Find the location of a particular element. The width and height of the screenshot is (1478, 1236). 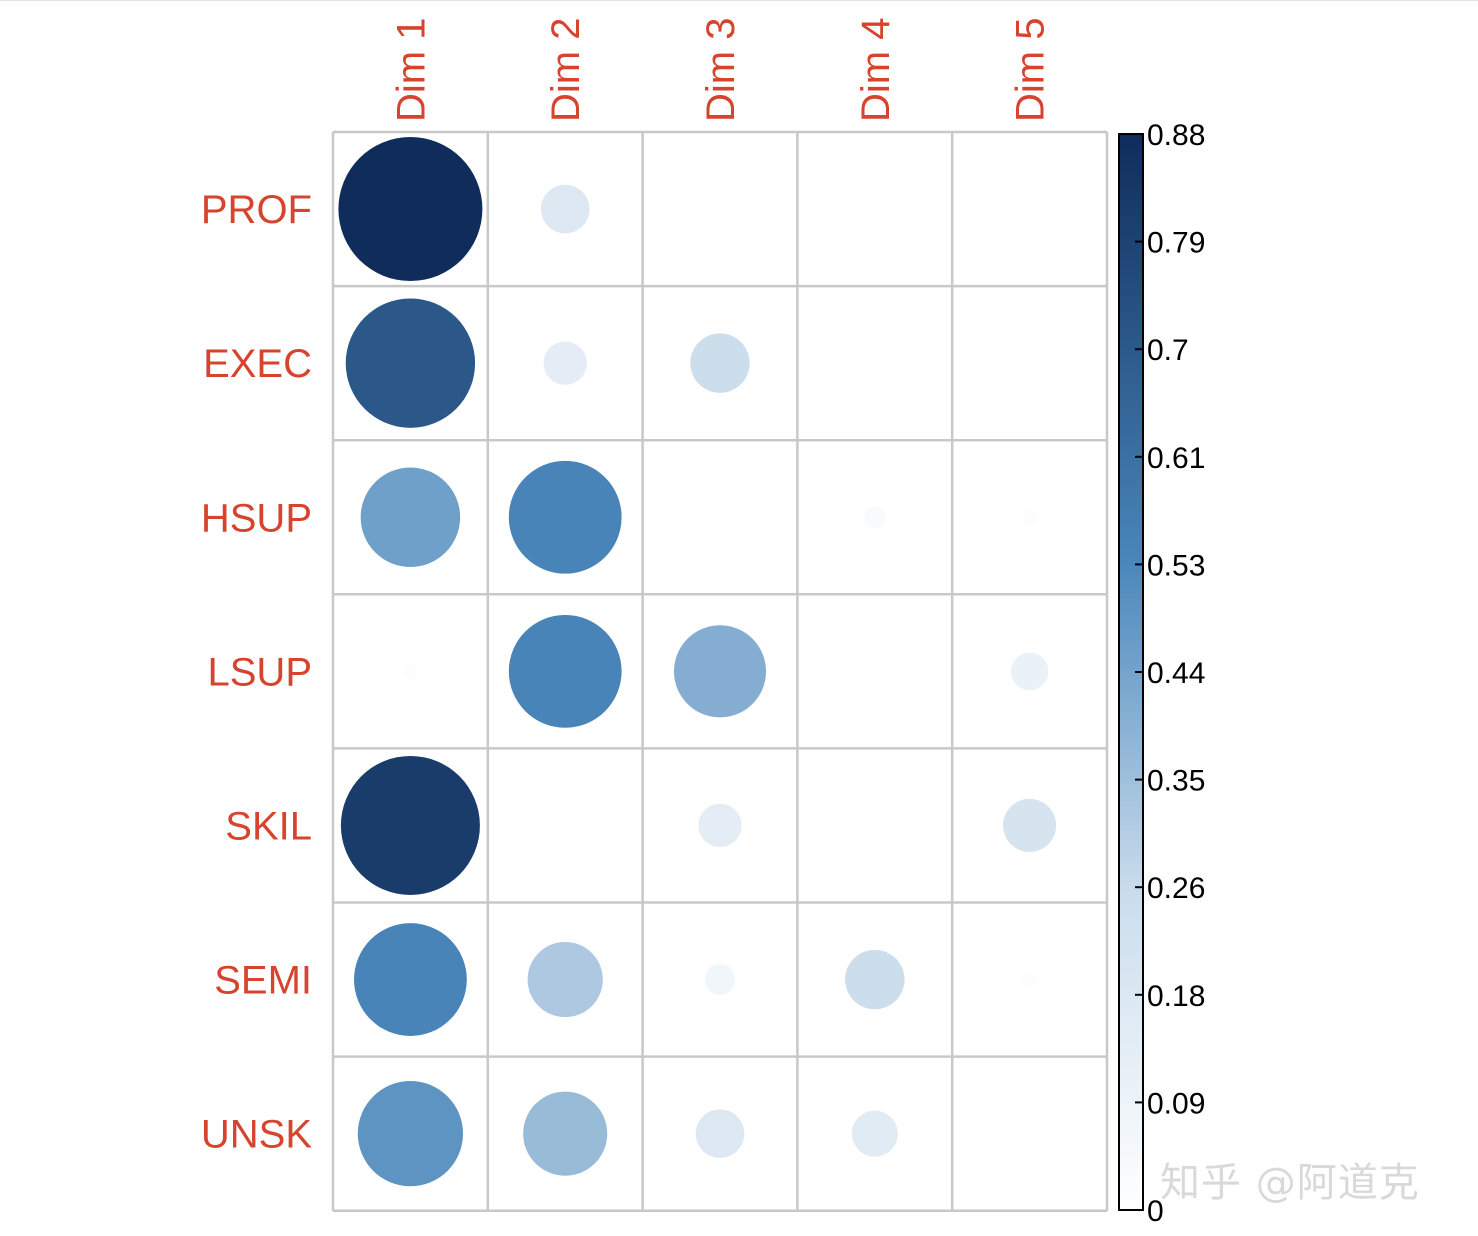

circle-lsup-dim3 is located at coordinates (720, 671).